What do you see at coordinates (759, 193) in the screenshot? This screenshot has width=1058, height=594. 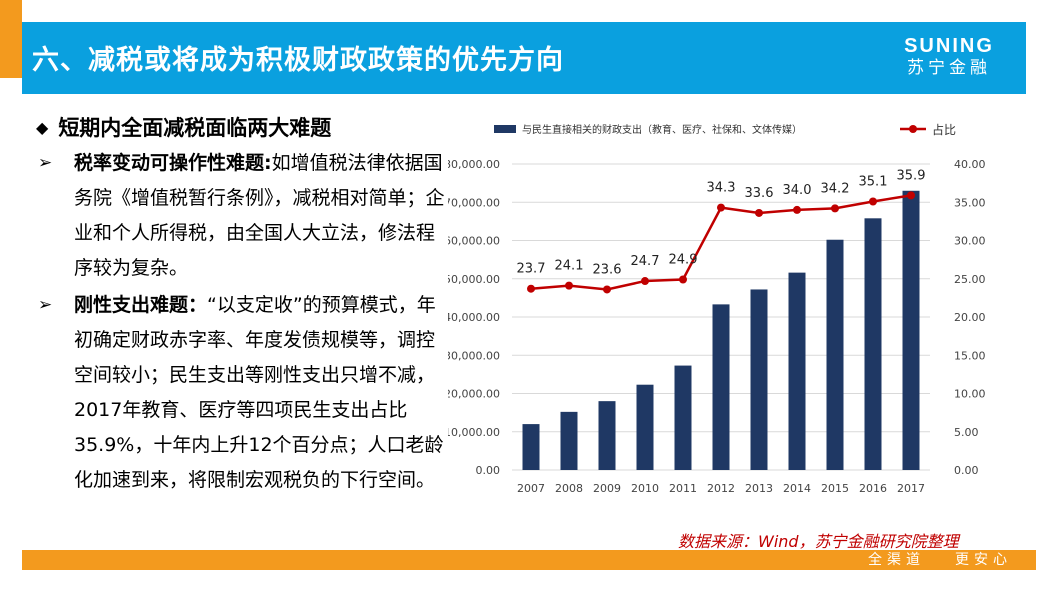 I see `share-data-label: 33.6` at bounding box center [759, 193].